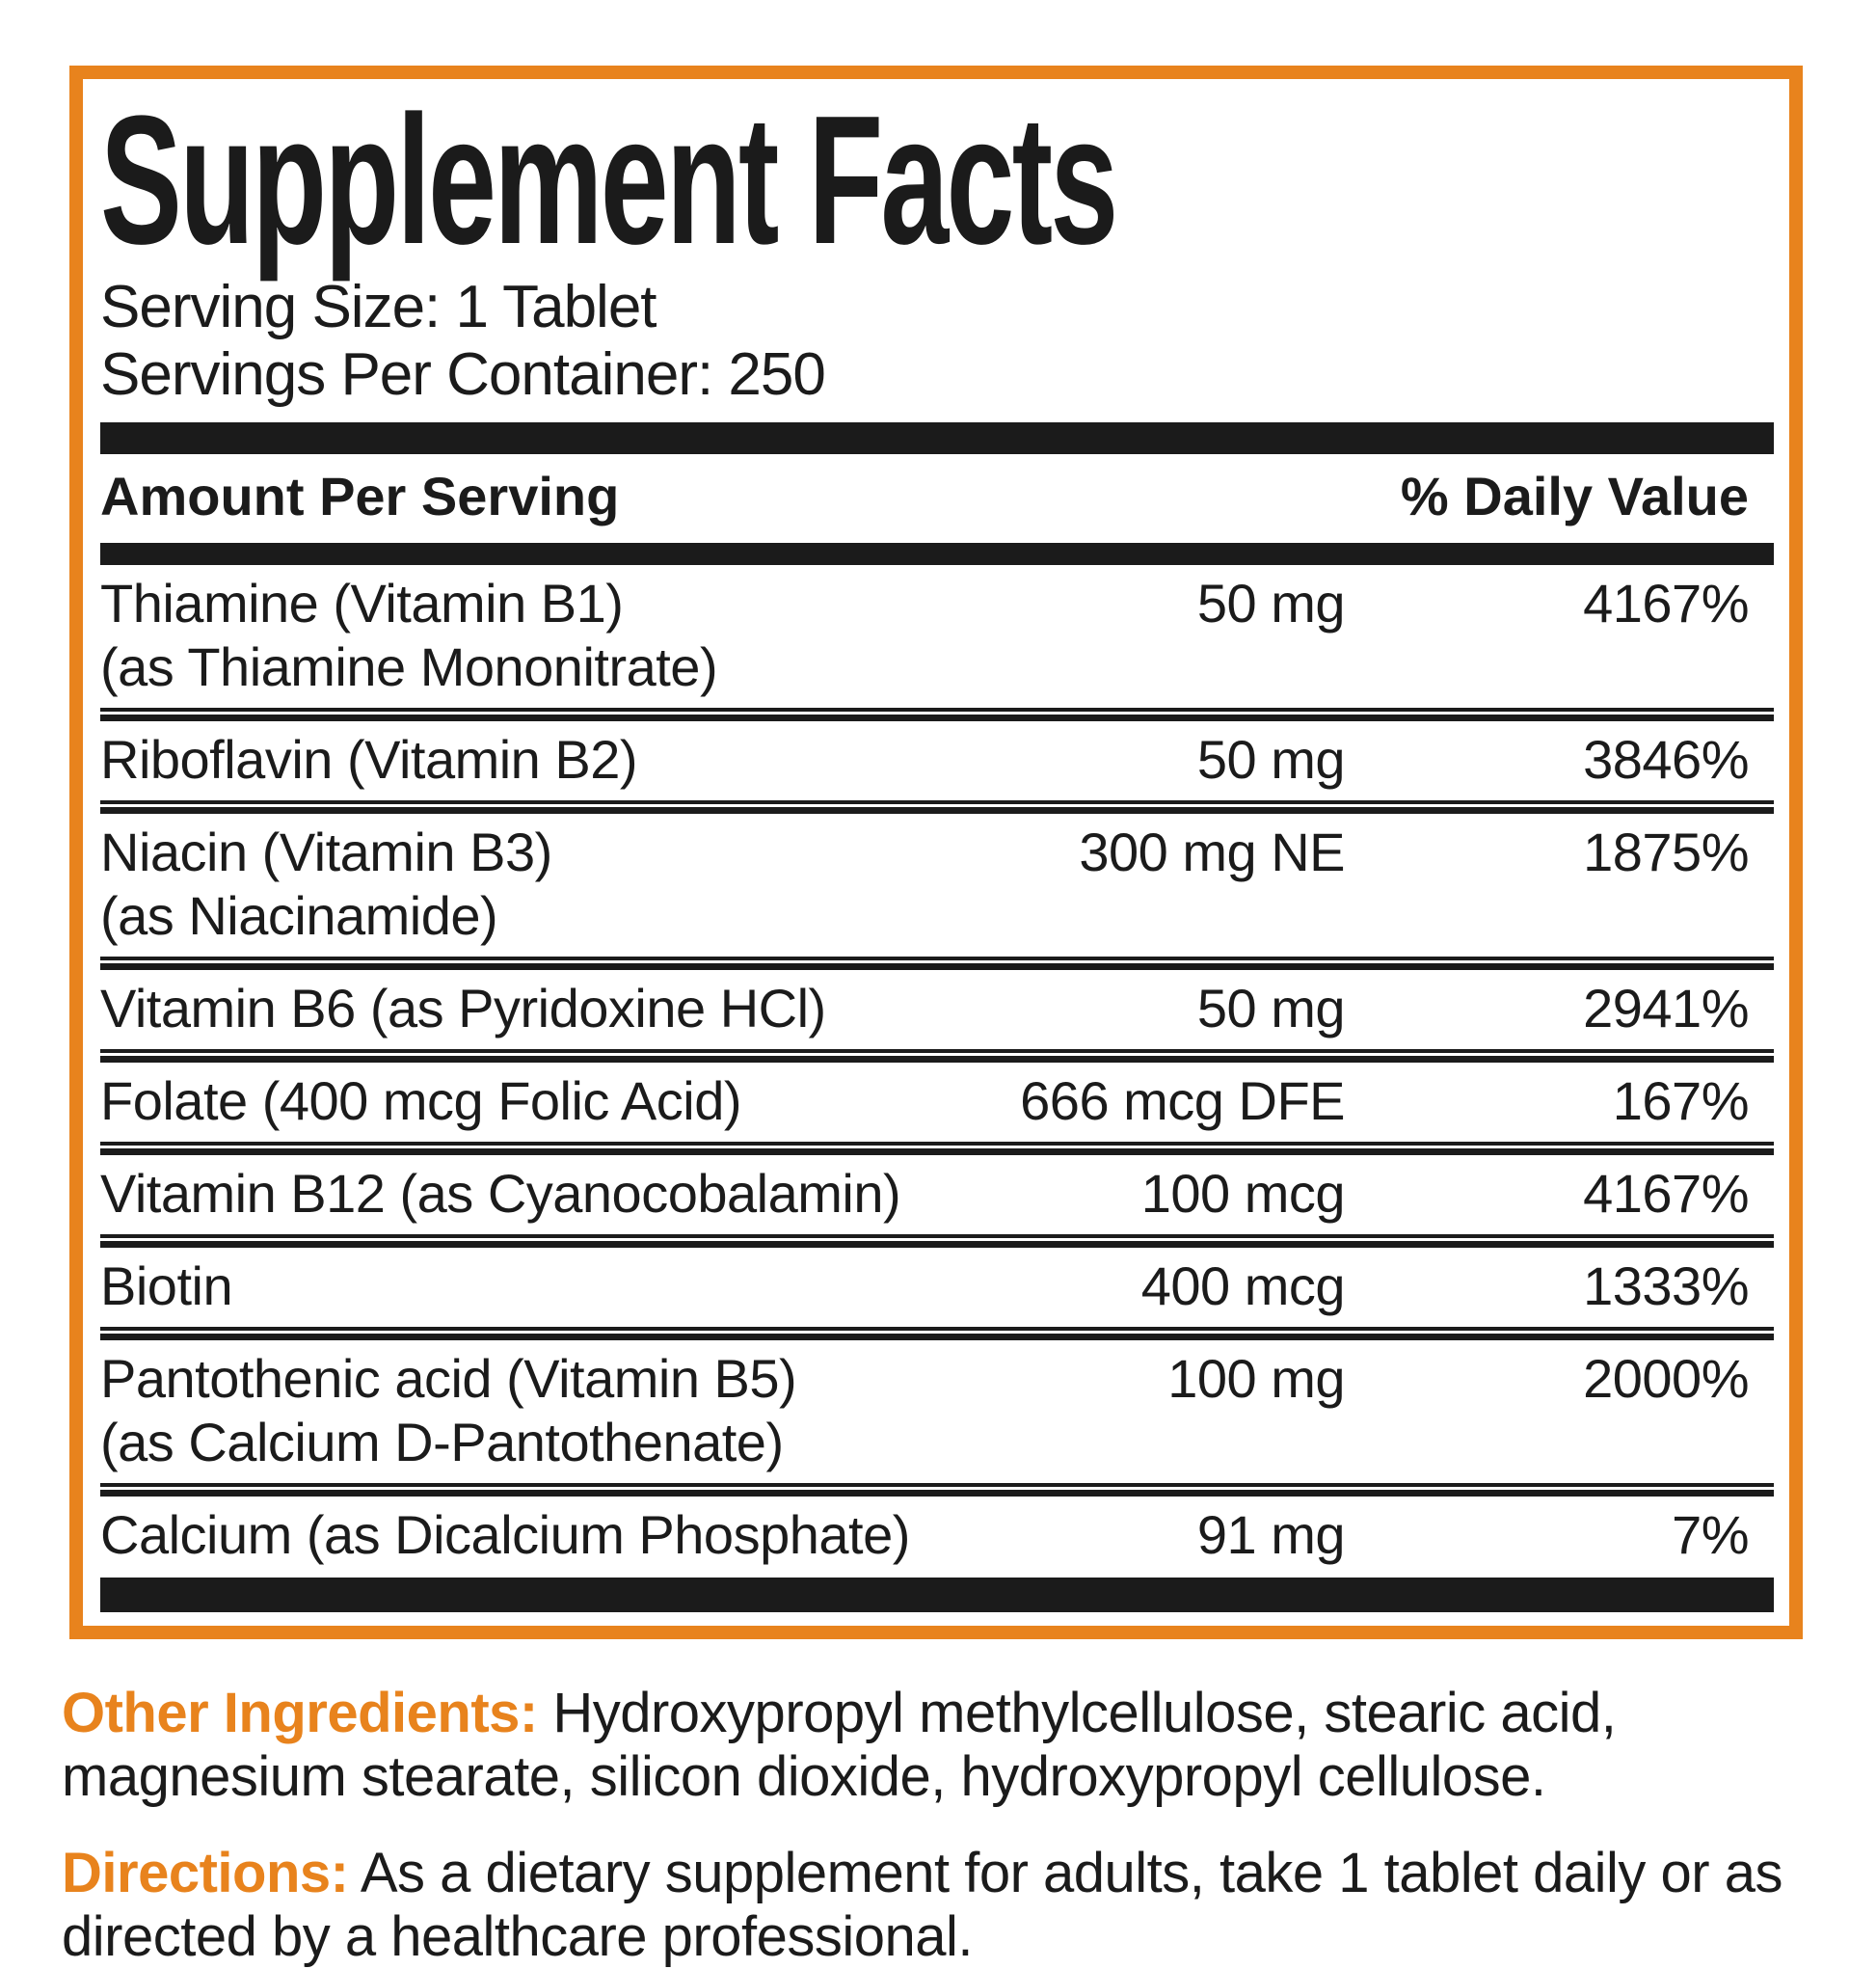  What do you see at coordinates (1182, 1101) in the screenshot?
I see `nutrient-amount: 666 mcg DFE` at bounding box center [1182, 1101].